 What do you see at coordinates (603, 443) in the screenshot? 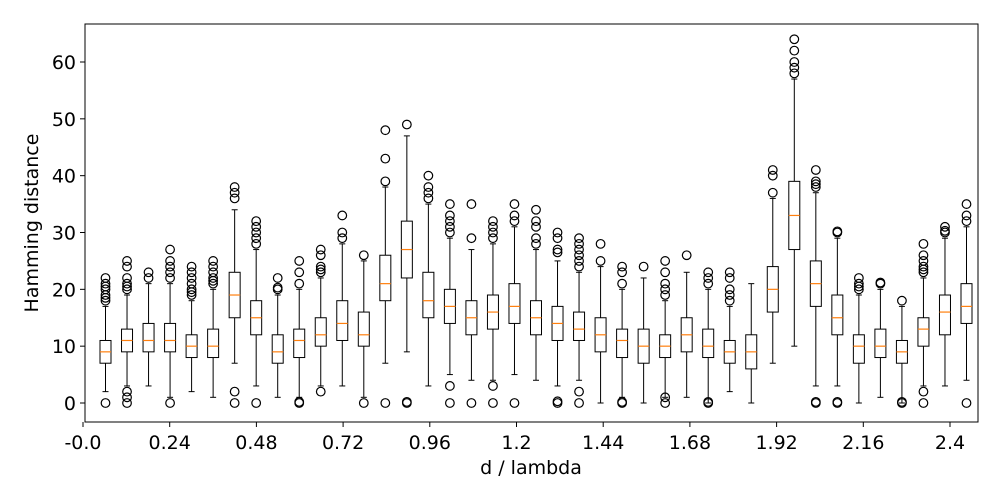
I see `x-tick-label: 1.44` at bounding box center [603, 443].